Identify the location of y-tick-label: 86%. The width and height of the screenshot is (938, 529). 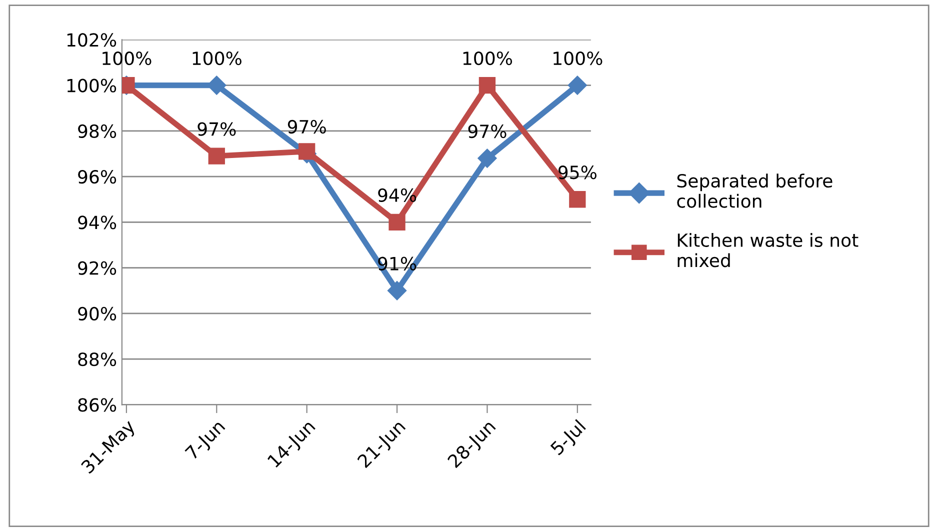
(97, 405).